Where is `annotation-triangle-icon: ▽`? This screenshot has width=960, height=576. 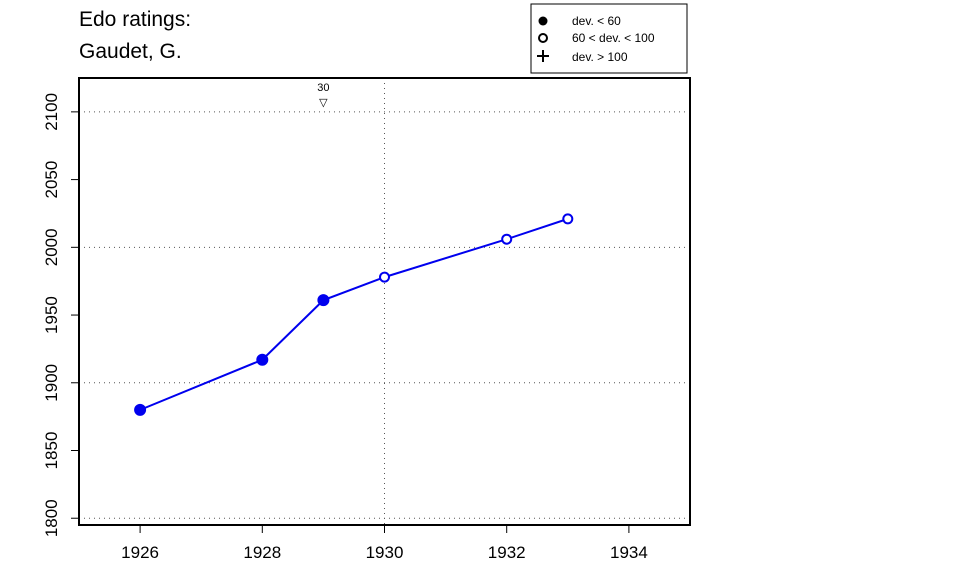
annotation-triangle-icon: ▽ is located at coordinates (323, 103).